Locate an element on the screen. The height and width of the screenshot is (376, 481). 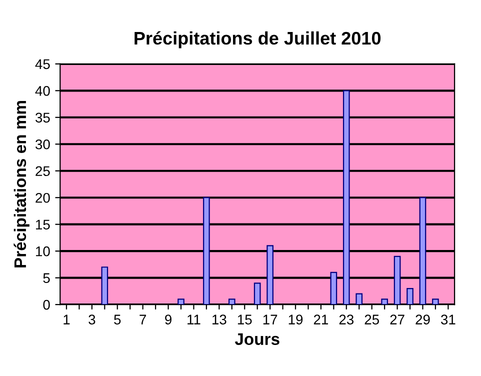
x-tick-label: 25 is located at coordinates (371, 319).